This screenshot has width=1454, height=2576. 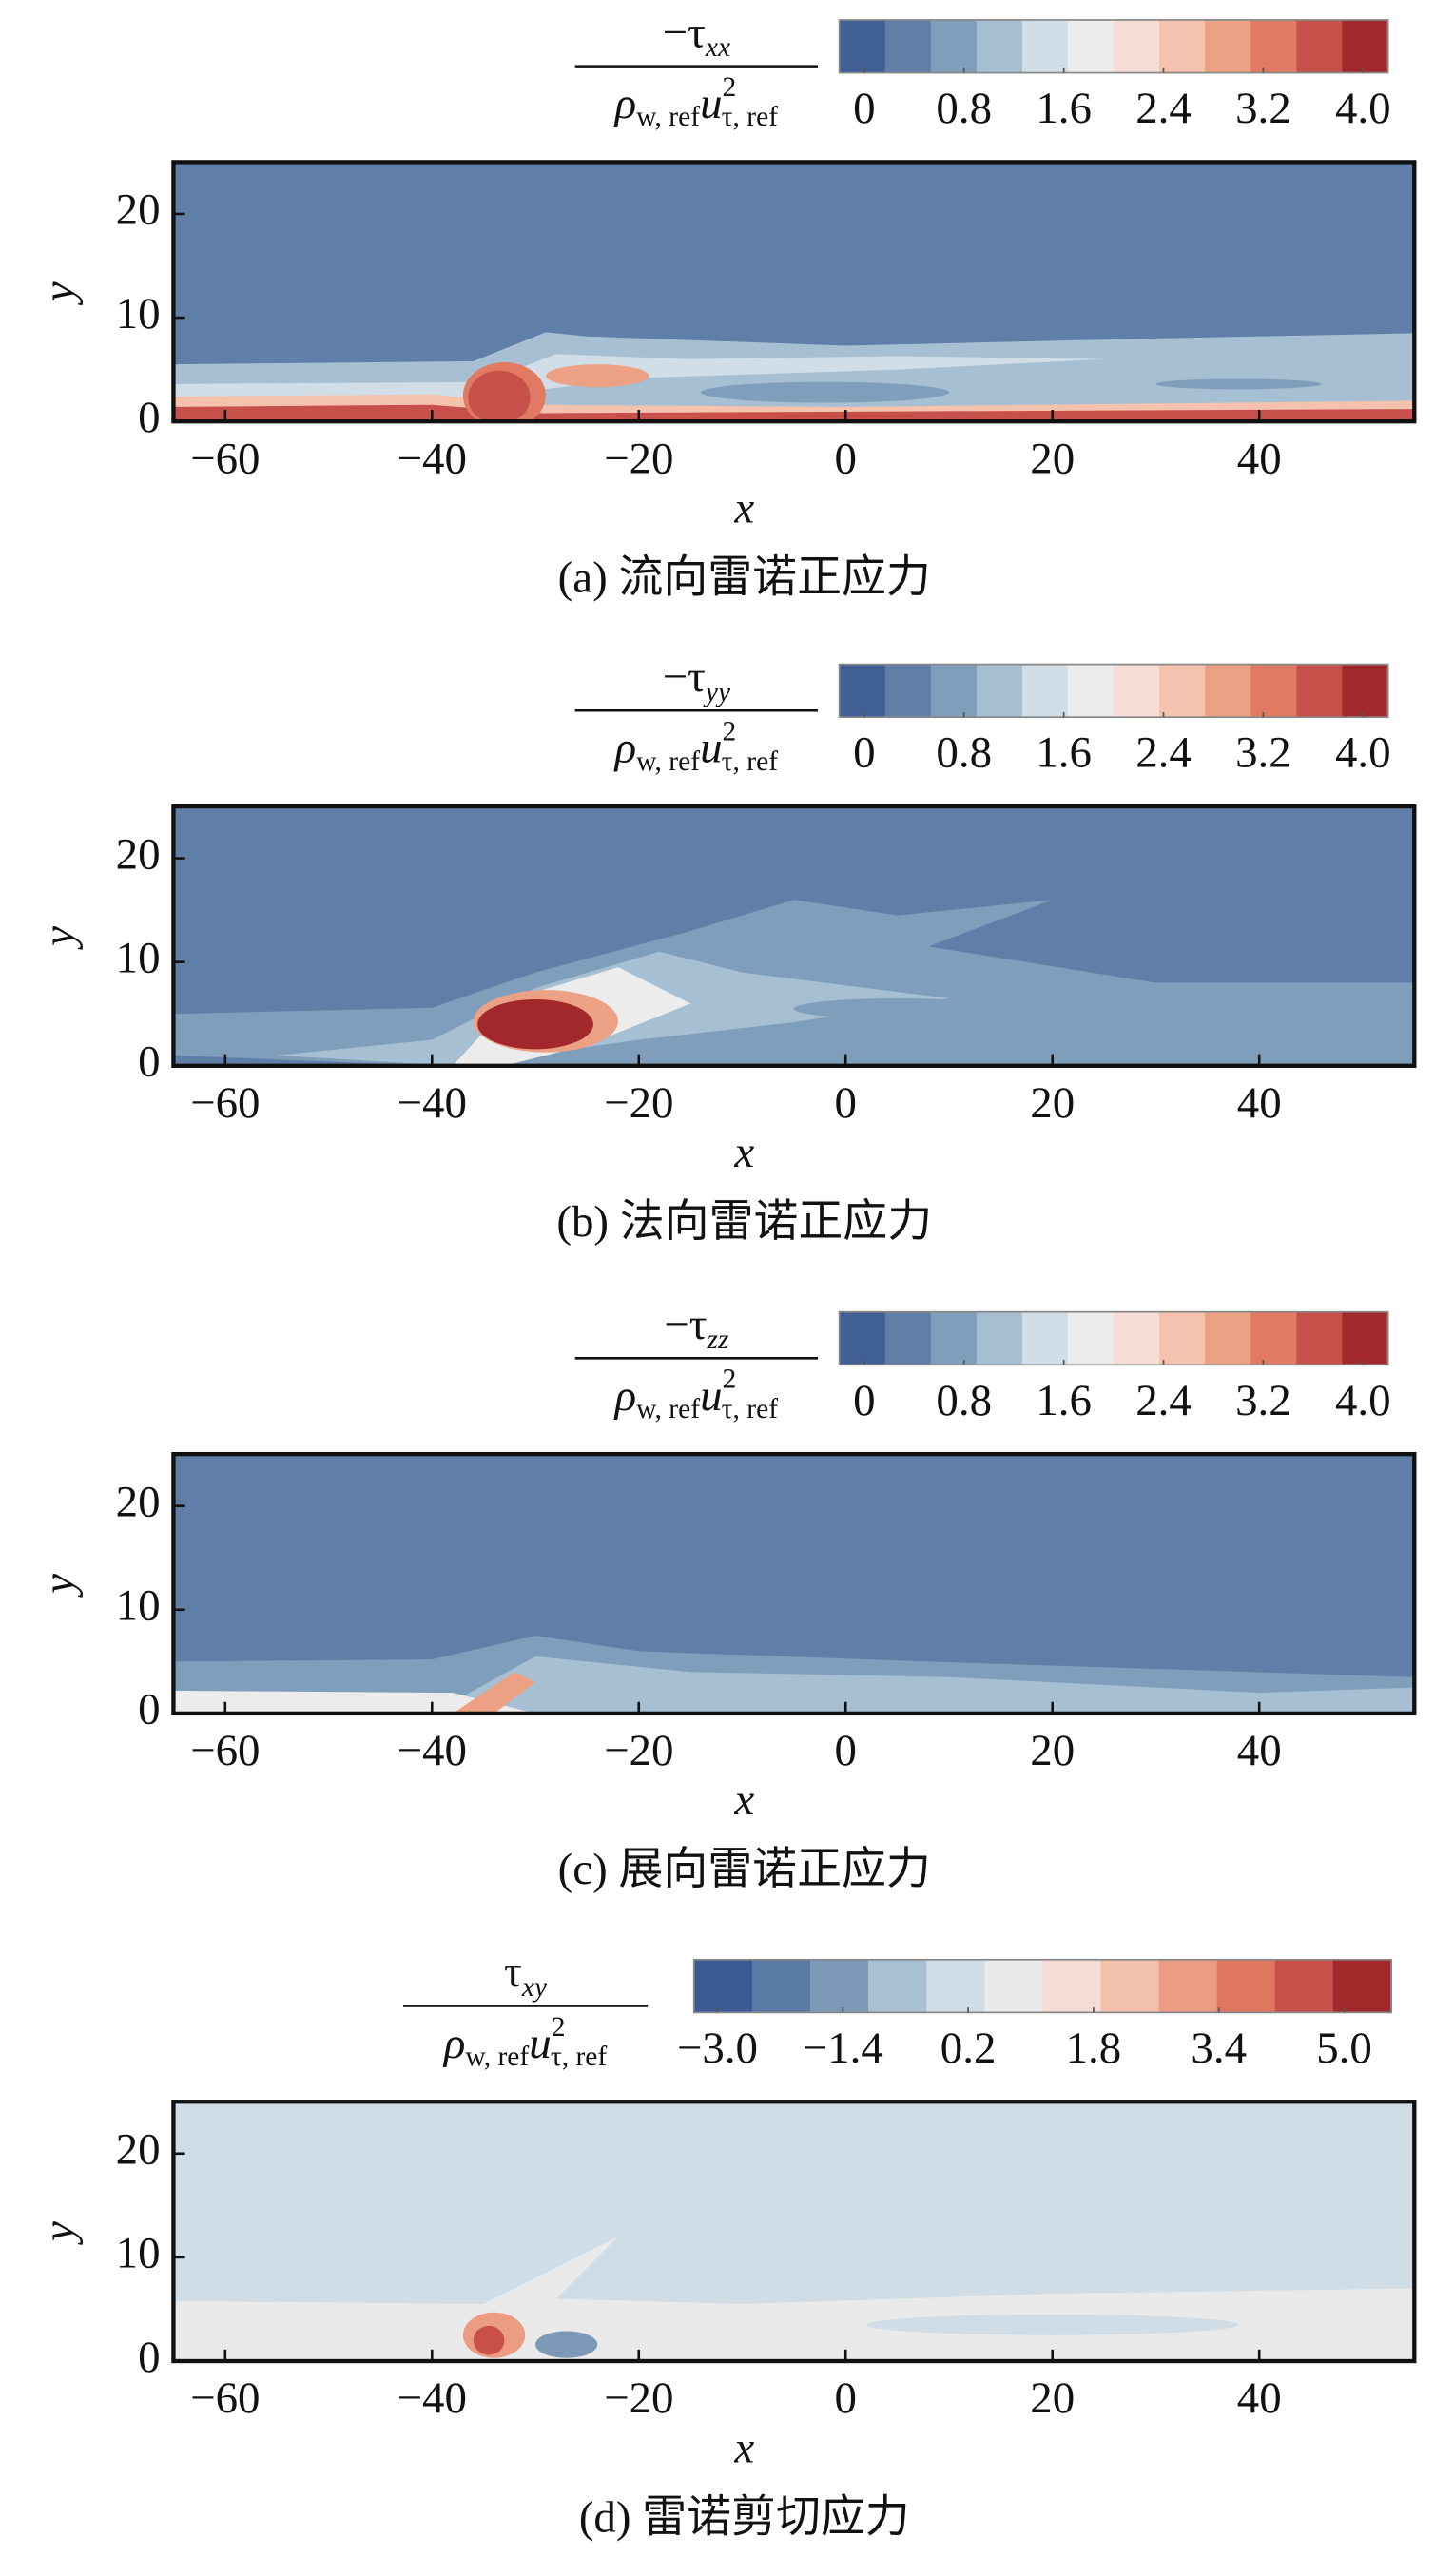 I want to click on colorbar-numerator: −τzz, so click(x=696, y=1327).